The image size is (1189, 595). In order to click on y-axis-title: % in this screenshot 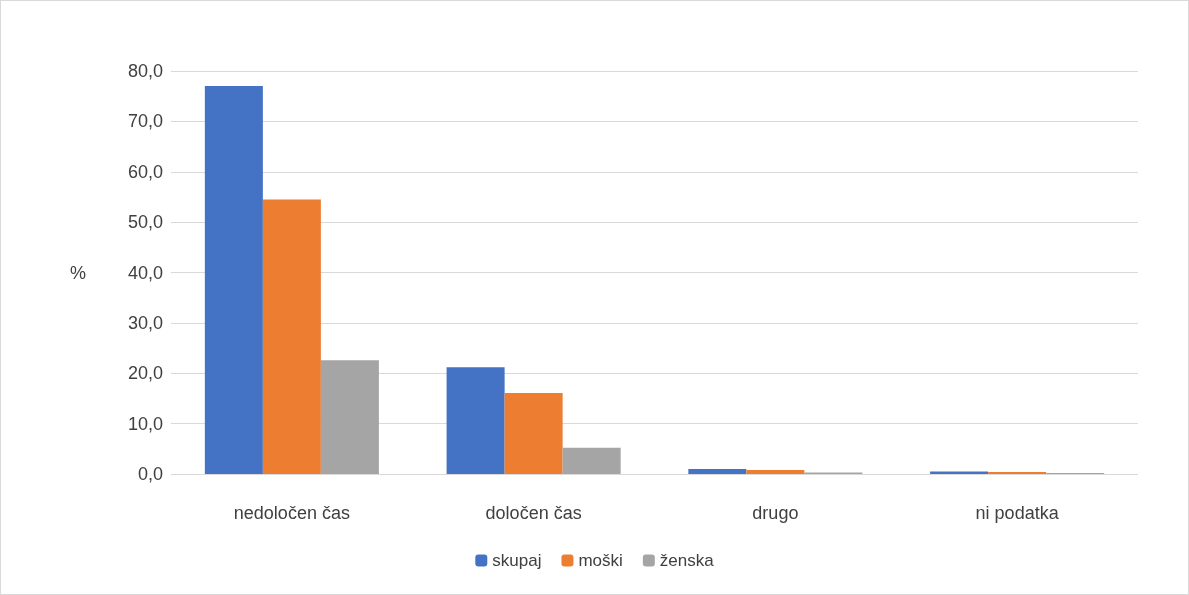, I will do `click(77, 272)`.